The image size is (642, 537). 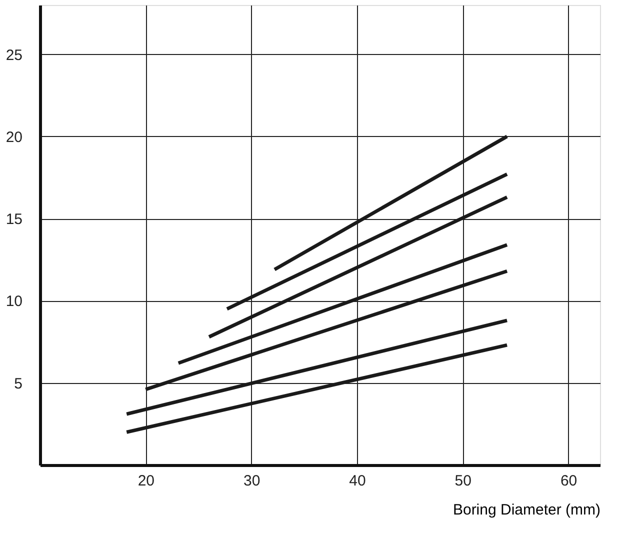 I want to click on x-tick-label: 50, so click(x=463, y=481).